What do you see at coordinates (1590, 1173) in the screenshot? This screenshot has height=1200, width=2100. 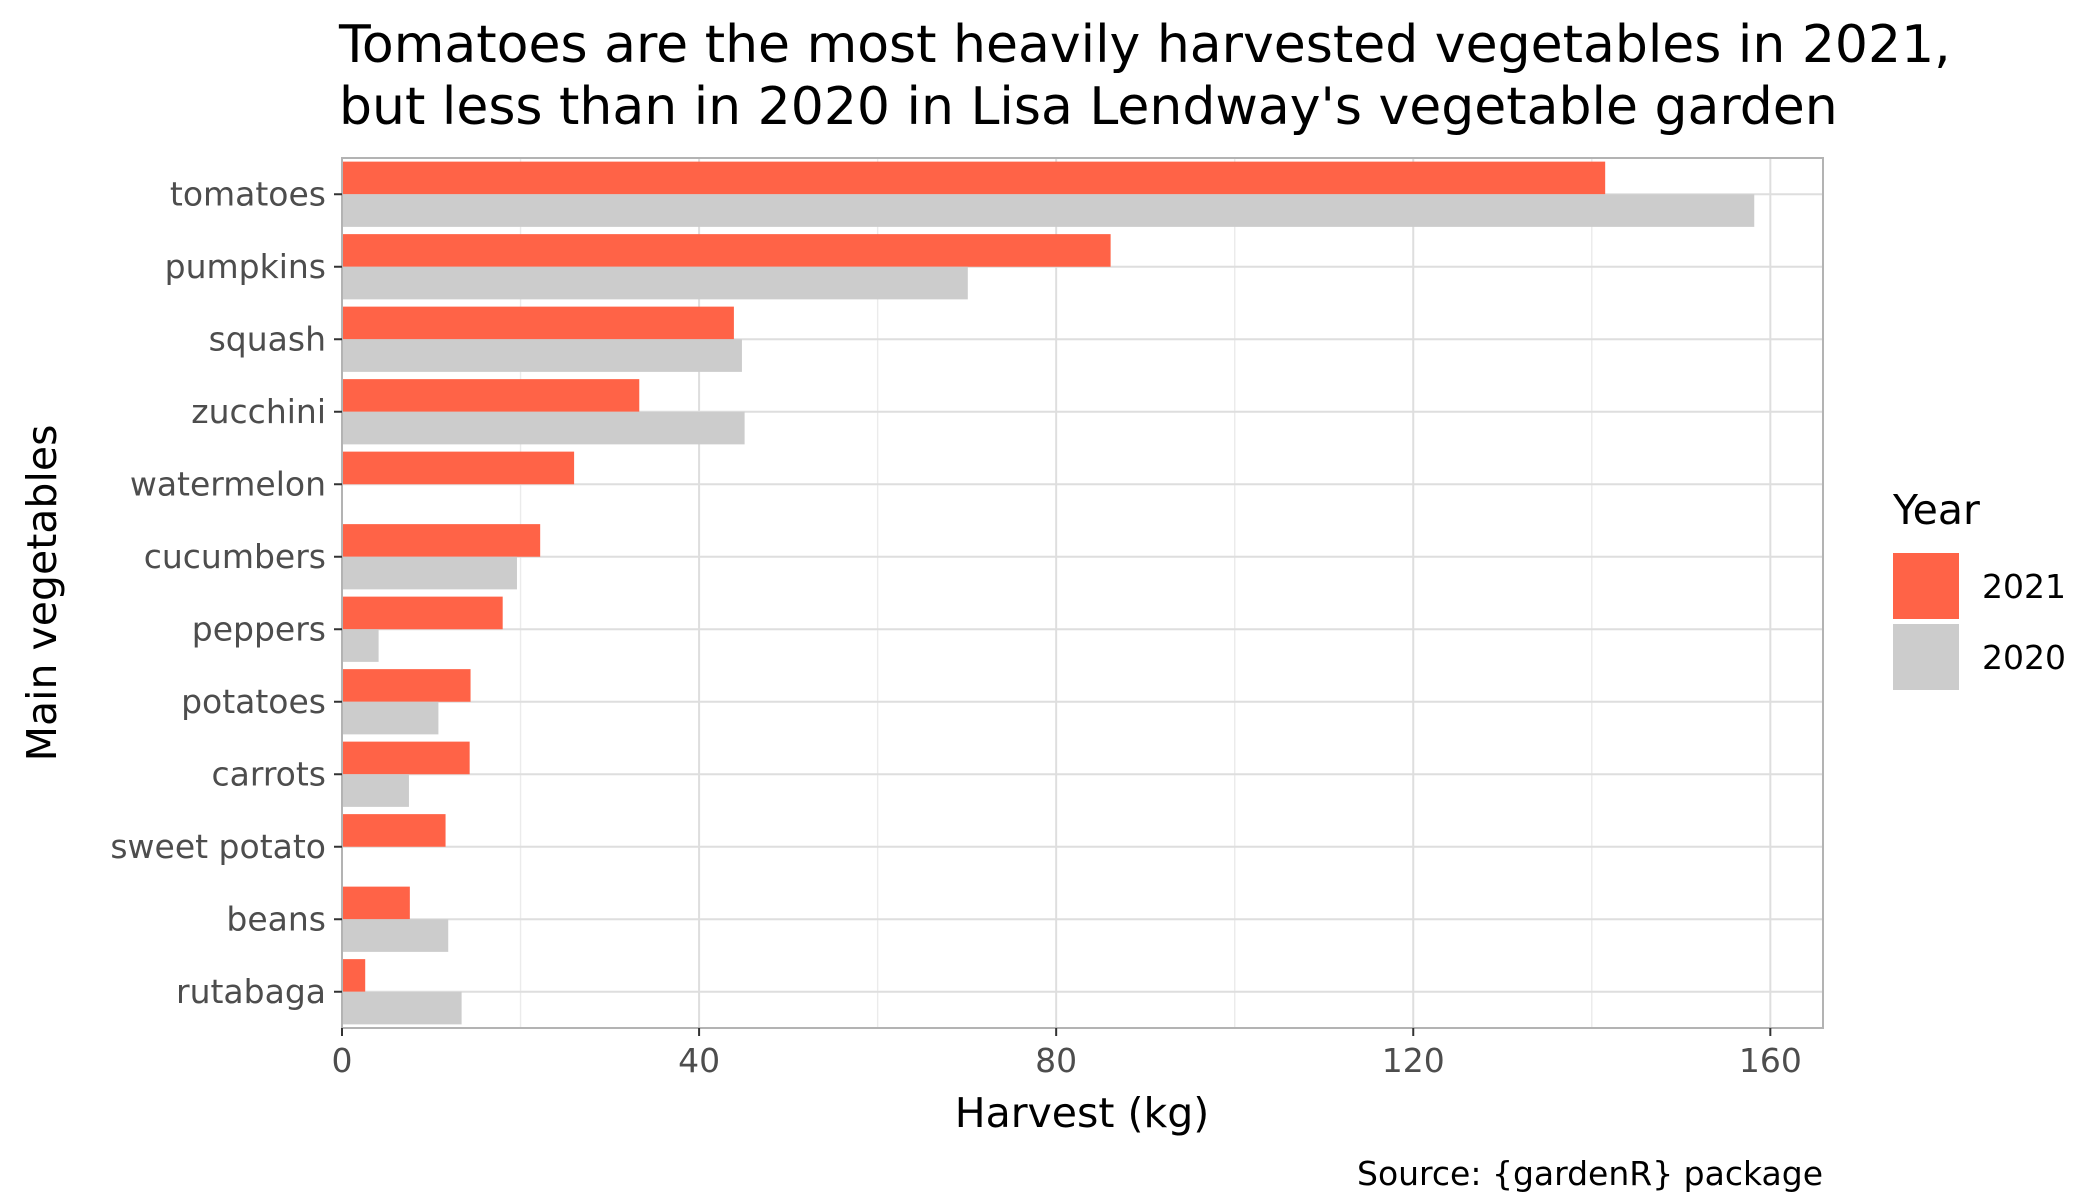 I see `chart-caption: Source: {gardenR} package` at bounding box center [1590, 1173].